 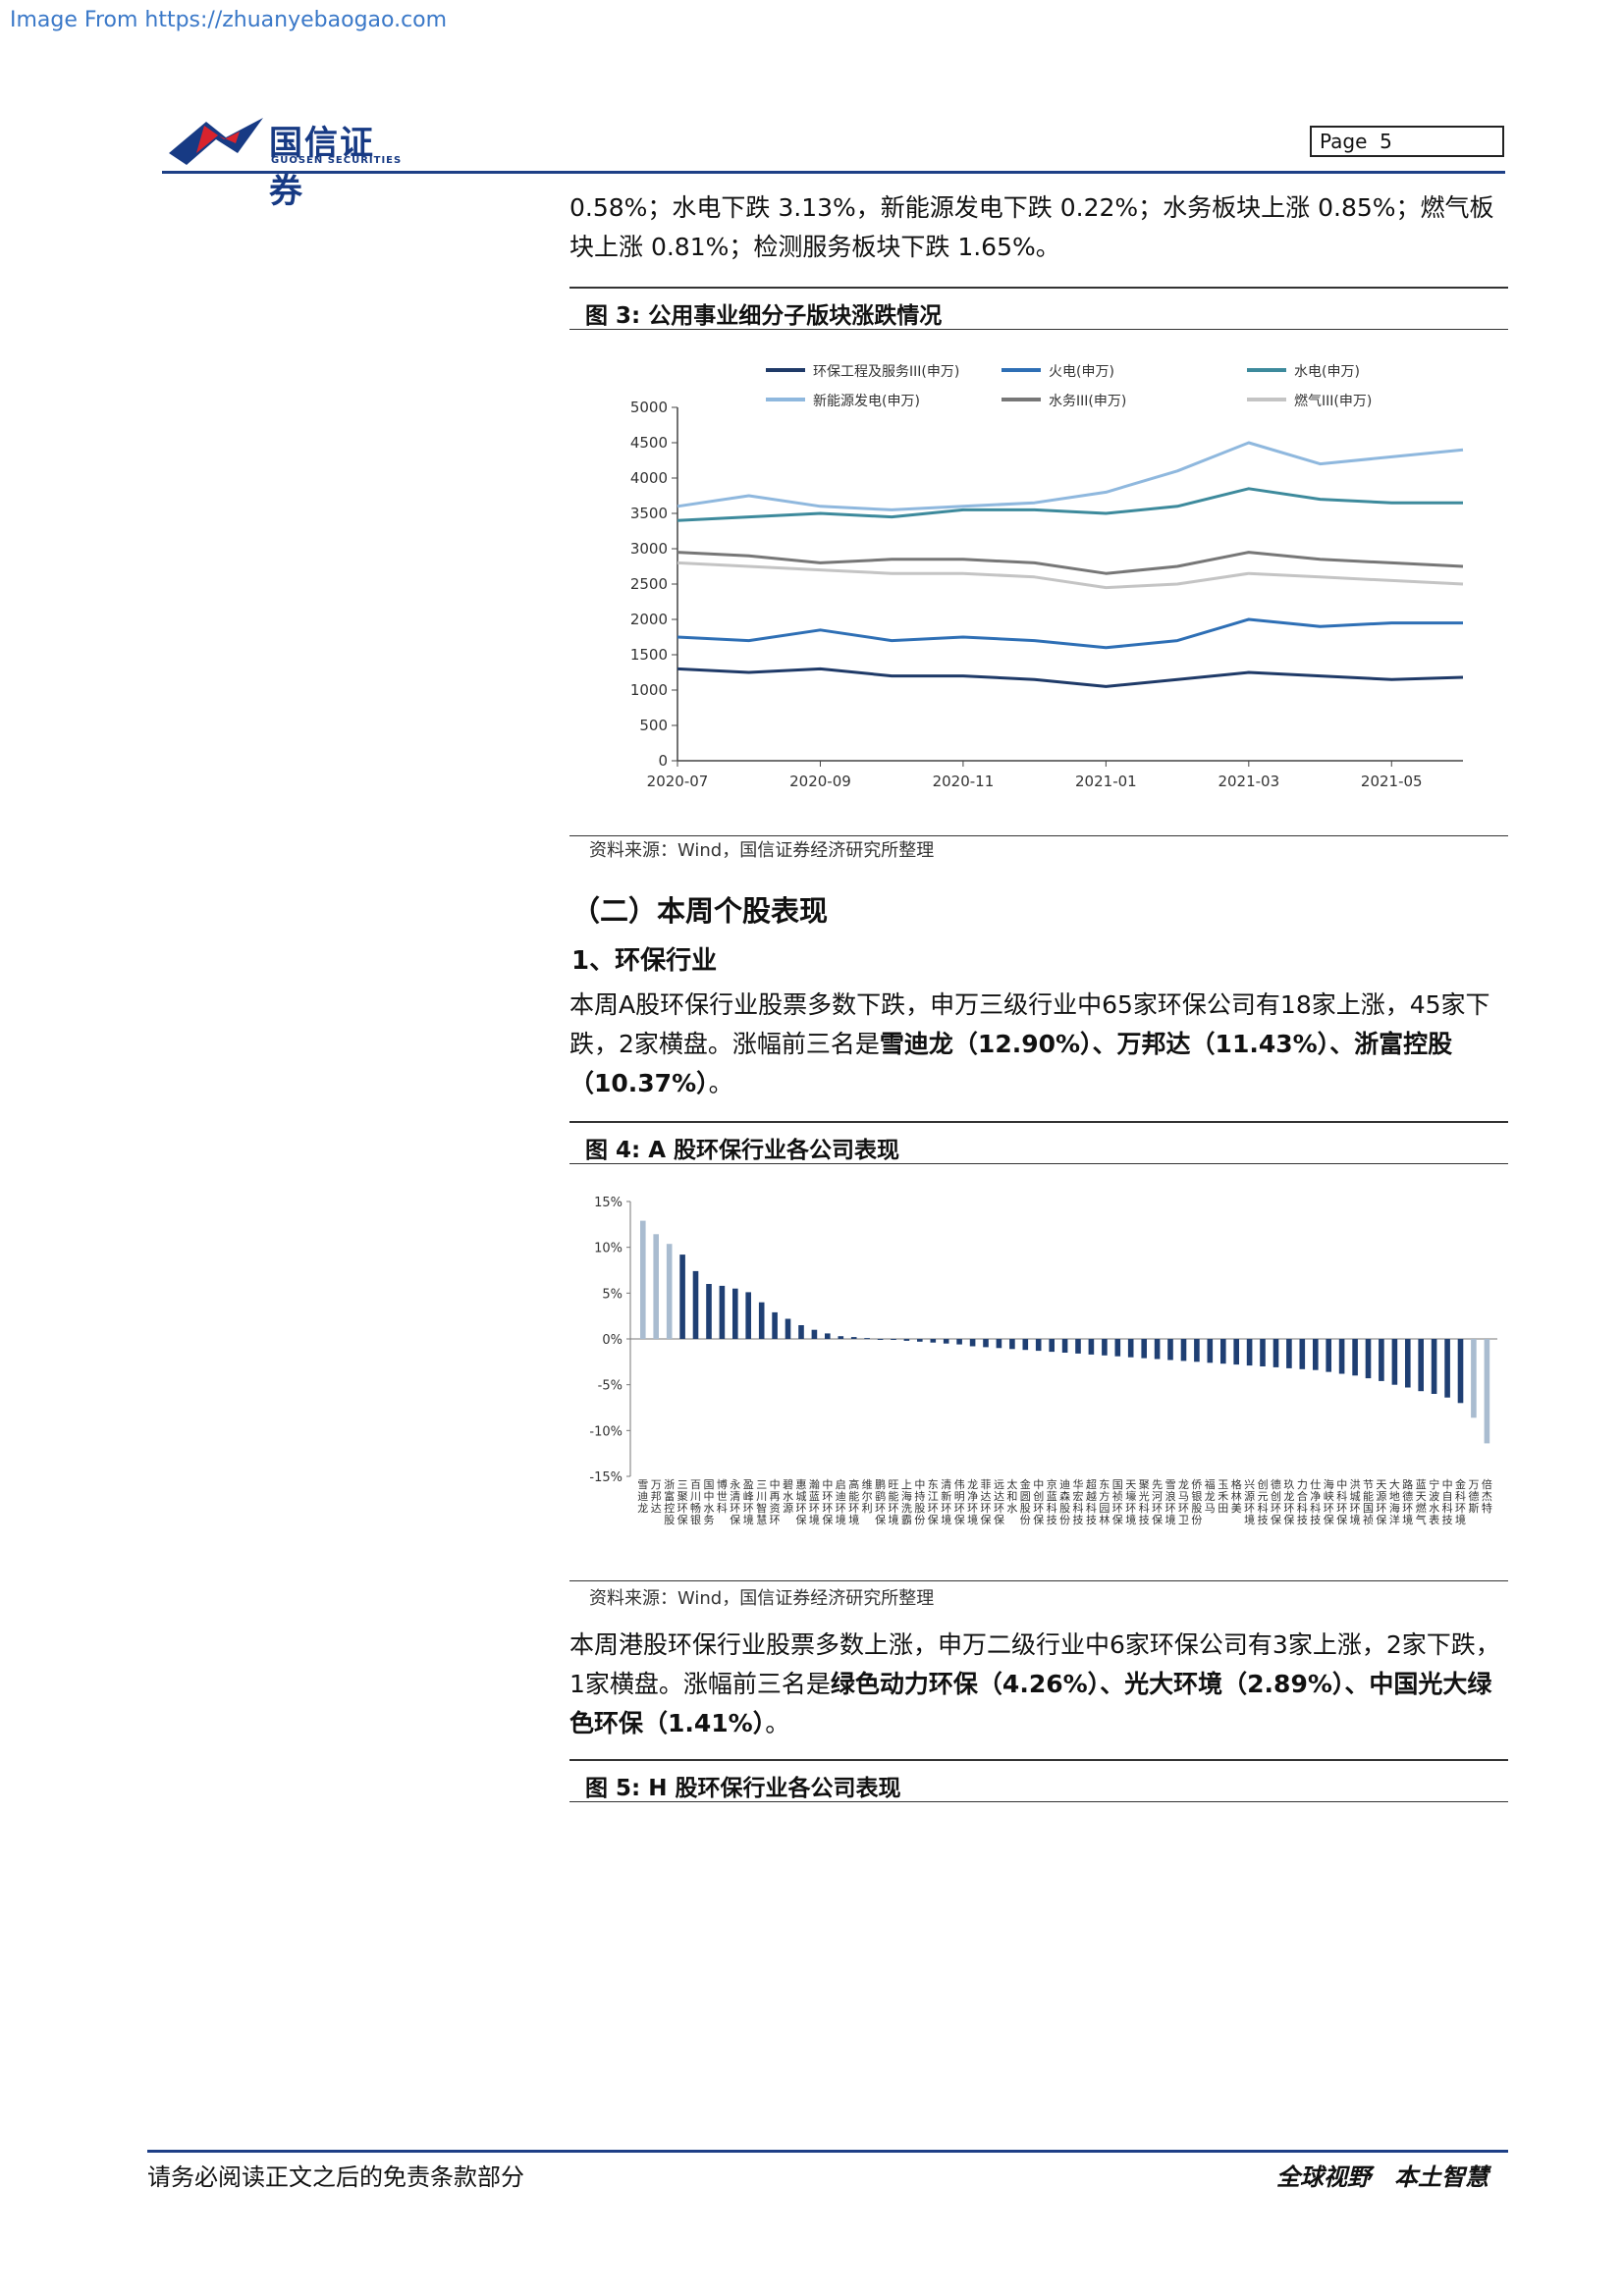 What do you see at coordinates (1106, 781) in the screenshot?
I see `x-tick-label-3: 2021-01` at bounding box center [1106, 781].